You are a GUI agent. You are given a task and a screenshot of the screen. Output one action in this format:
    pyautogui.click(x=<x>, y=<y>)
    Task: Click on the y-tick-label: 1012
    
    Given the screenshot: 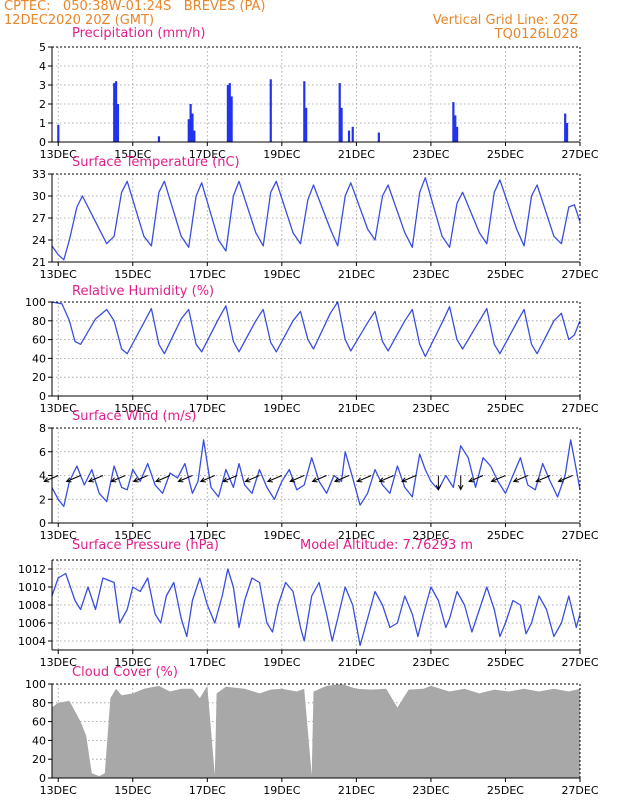 What is the action you would take?
    pyautogui.click(x=32, y=569)
    